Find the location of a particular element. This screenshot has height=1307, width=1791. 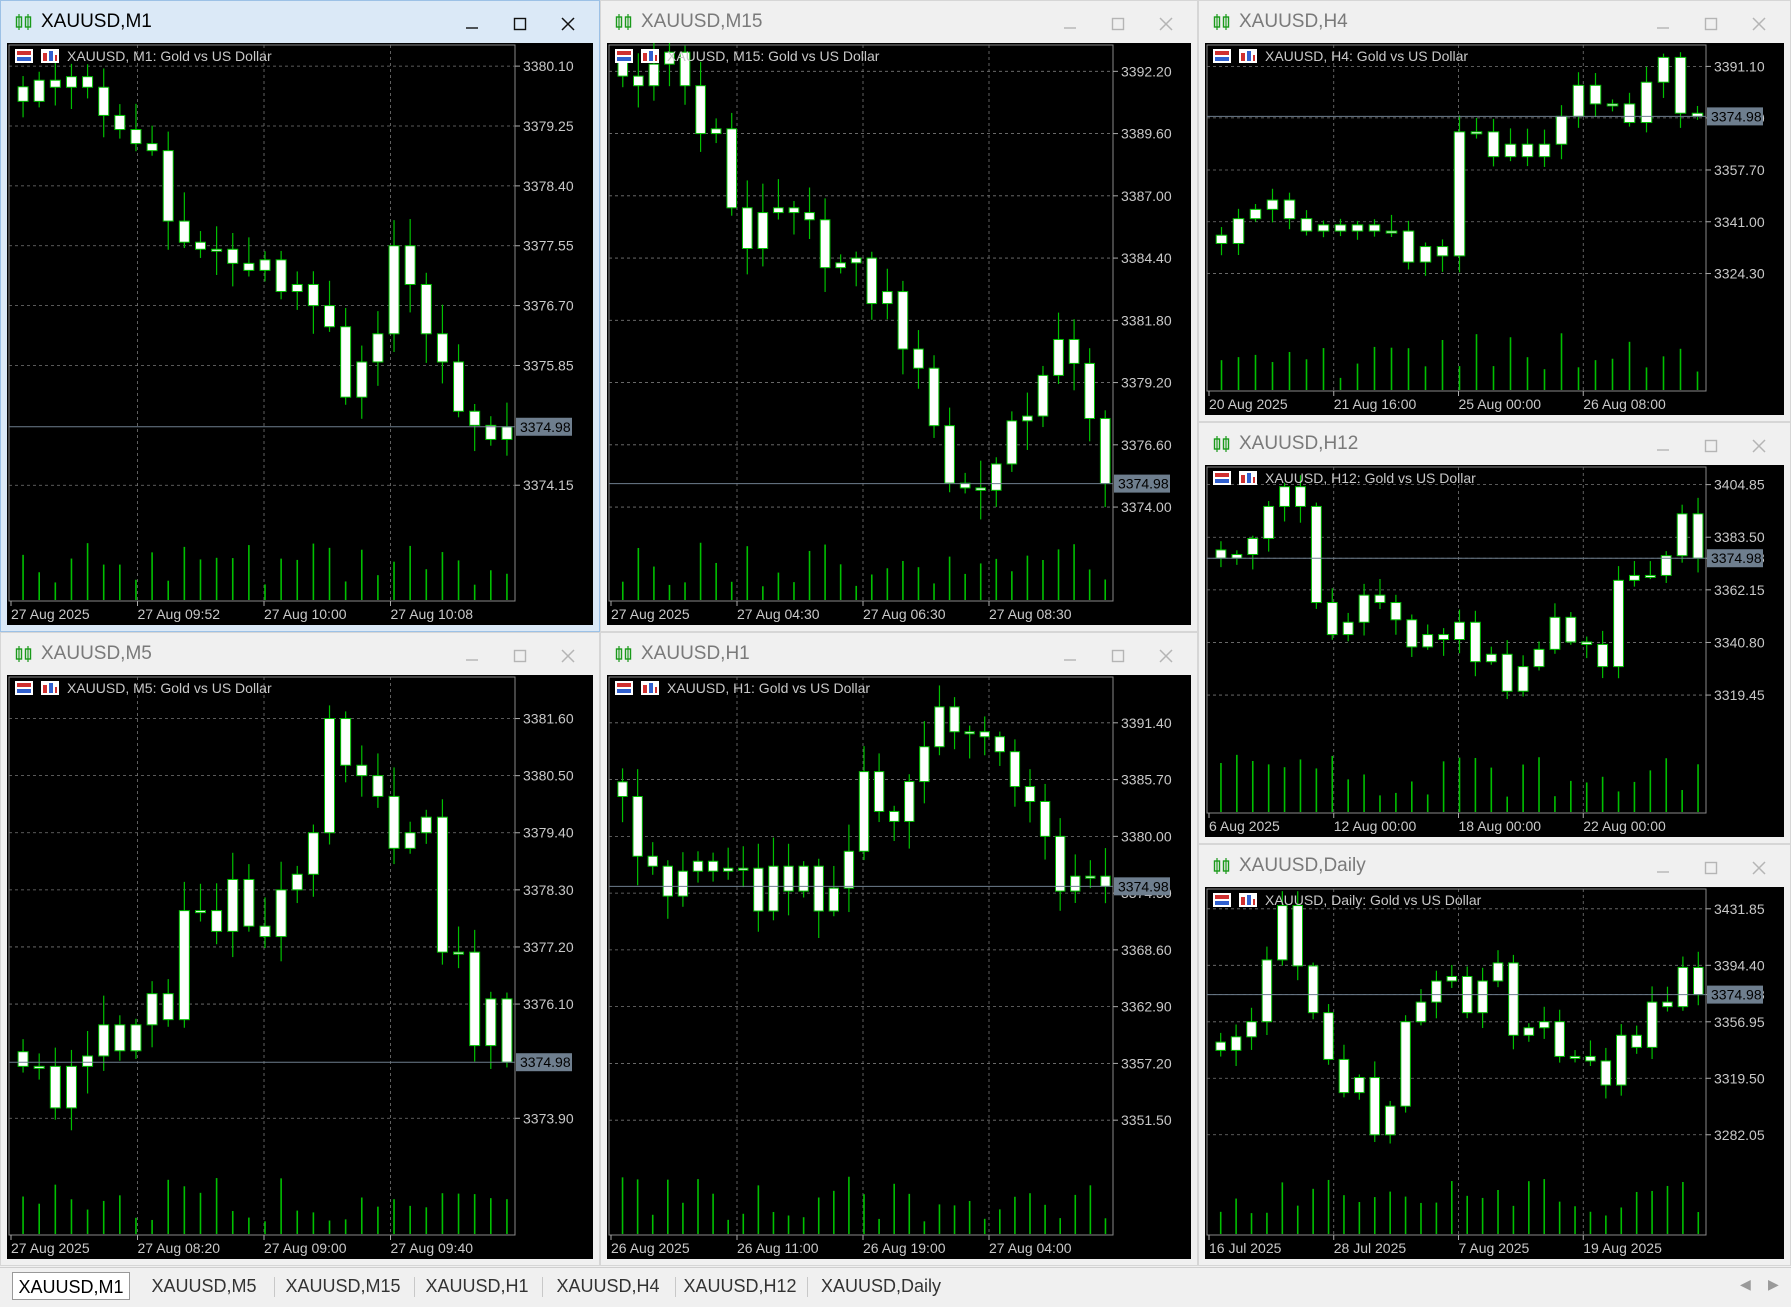

window-titlebar: XAUUSD,H4 is located at coordinates (1494, 22).